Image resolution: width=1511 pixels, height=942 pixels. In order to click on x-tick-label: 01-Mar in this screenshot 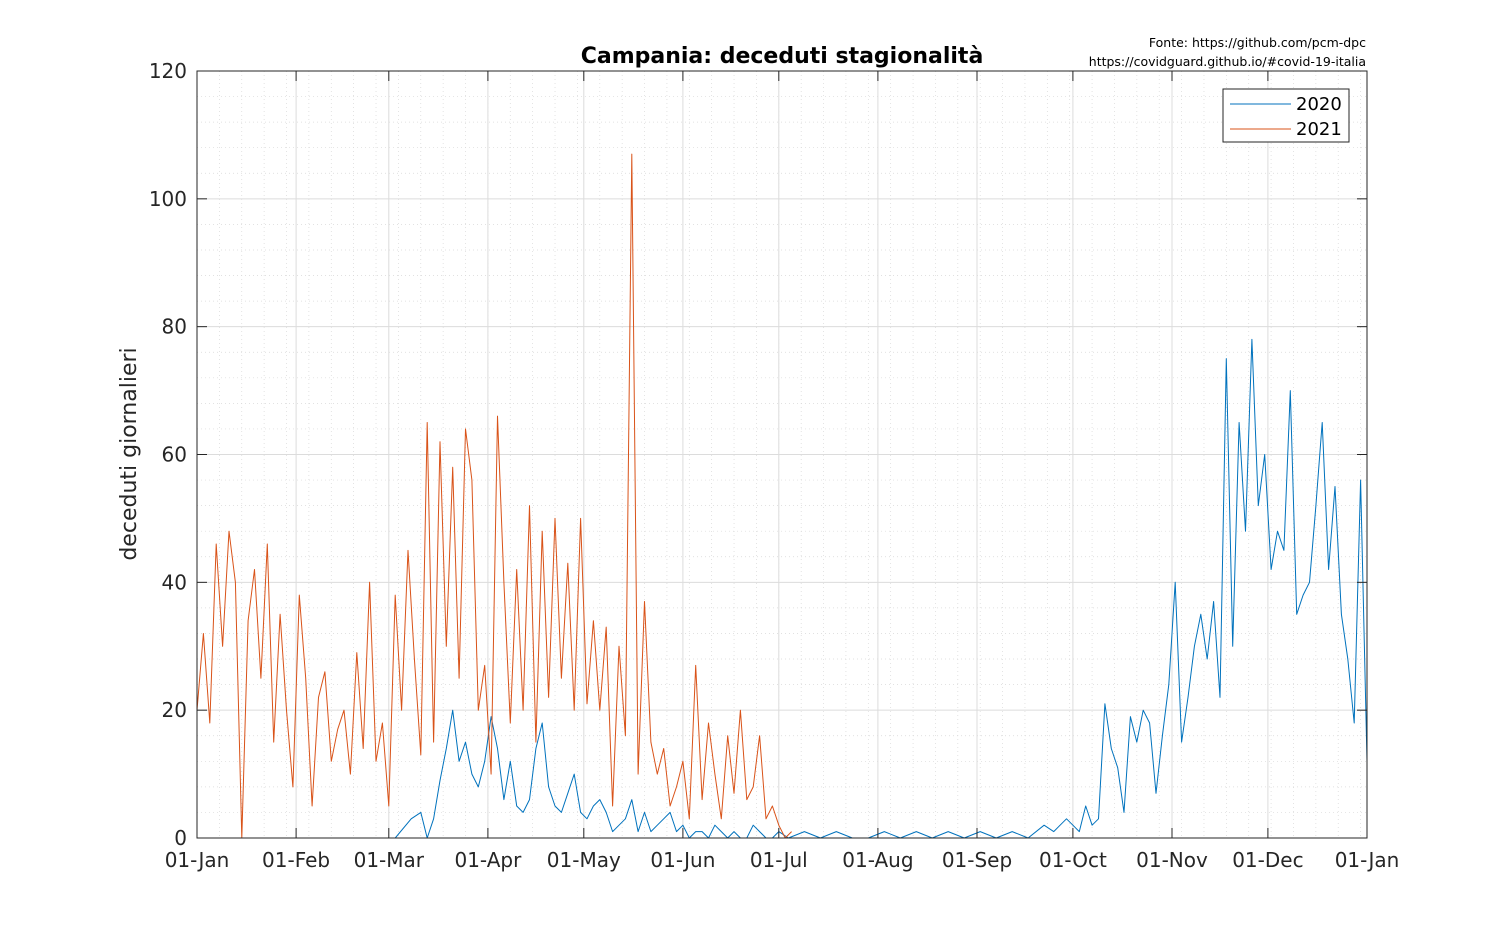, I will do `click(389, 860)`.